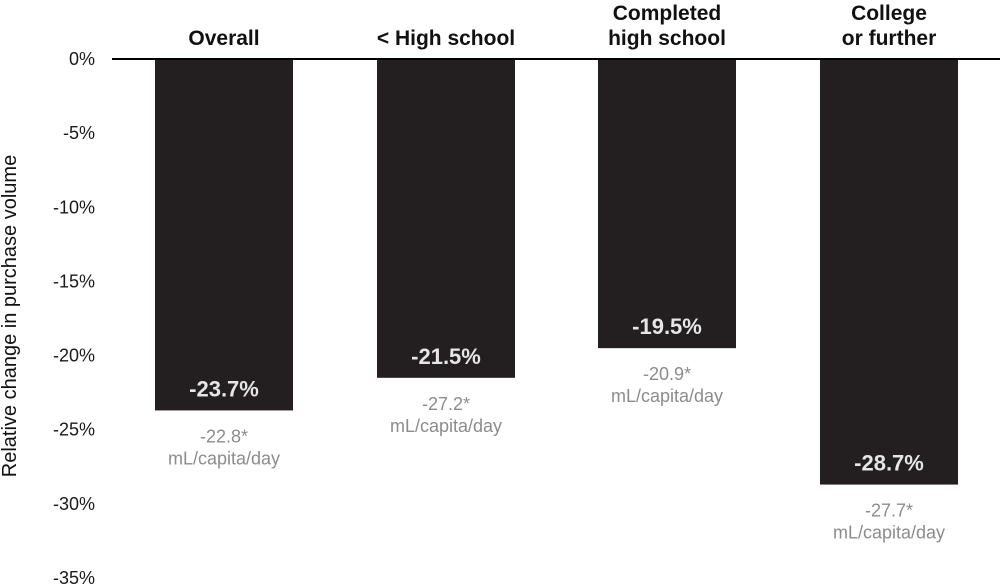 This screenshot has width=1000, height=587. What do you see at coordinates (74, 577) in the screenshot?
I see `y-tick-label: -35%` at bounding box center [74, 577].